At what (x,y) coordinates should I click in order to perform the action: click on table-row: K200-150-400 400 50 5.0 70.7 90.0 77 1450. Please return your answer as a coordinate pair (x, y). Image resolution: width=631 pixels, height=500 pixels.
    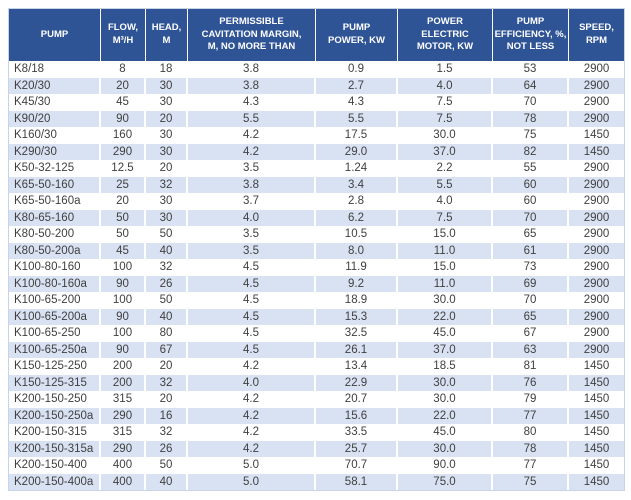
    Looking at the image, I should click on (316, 465).